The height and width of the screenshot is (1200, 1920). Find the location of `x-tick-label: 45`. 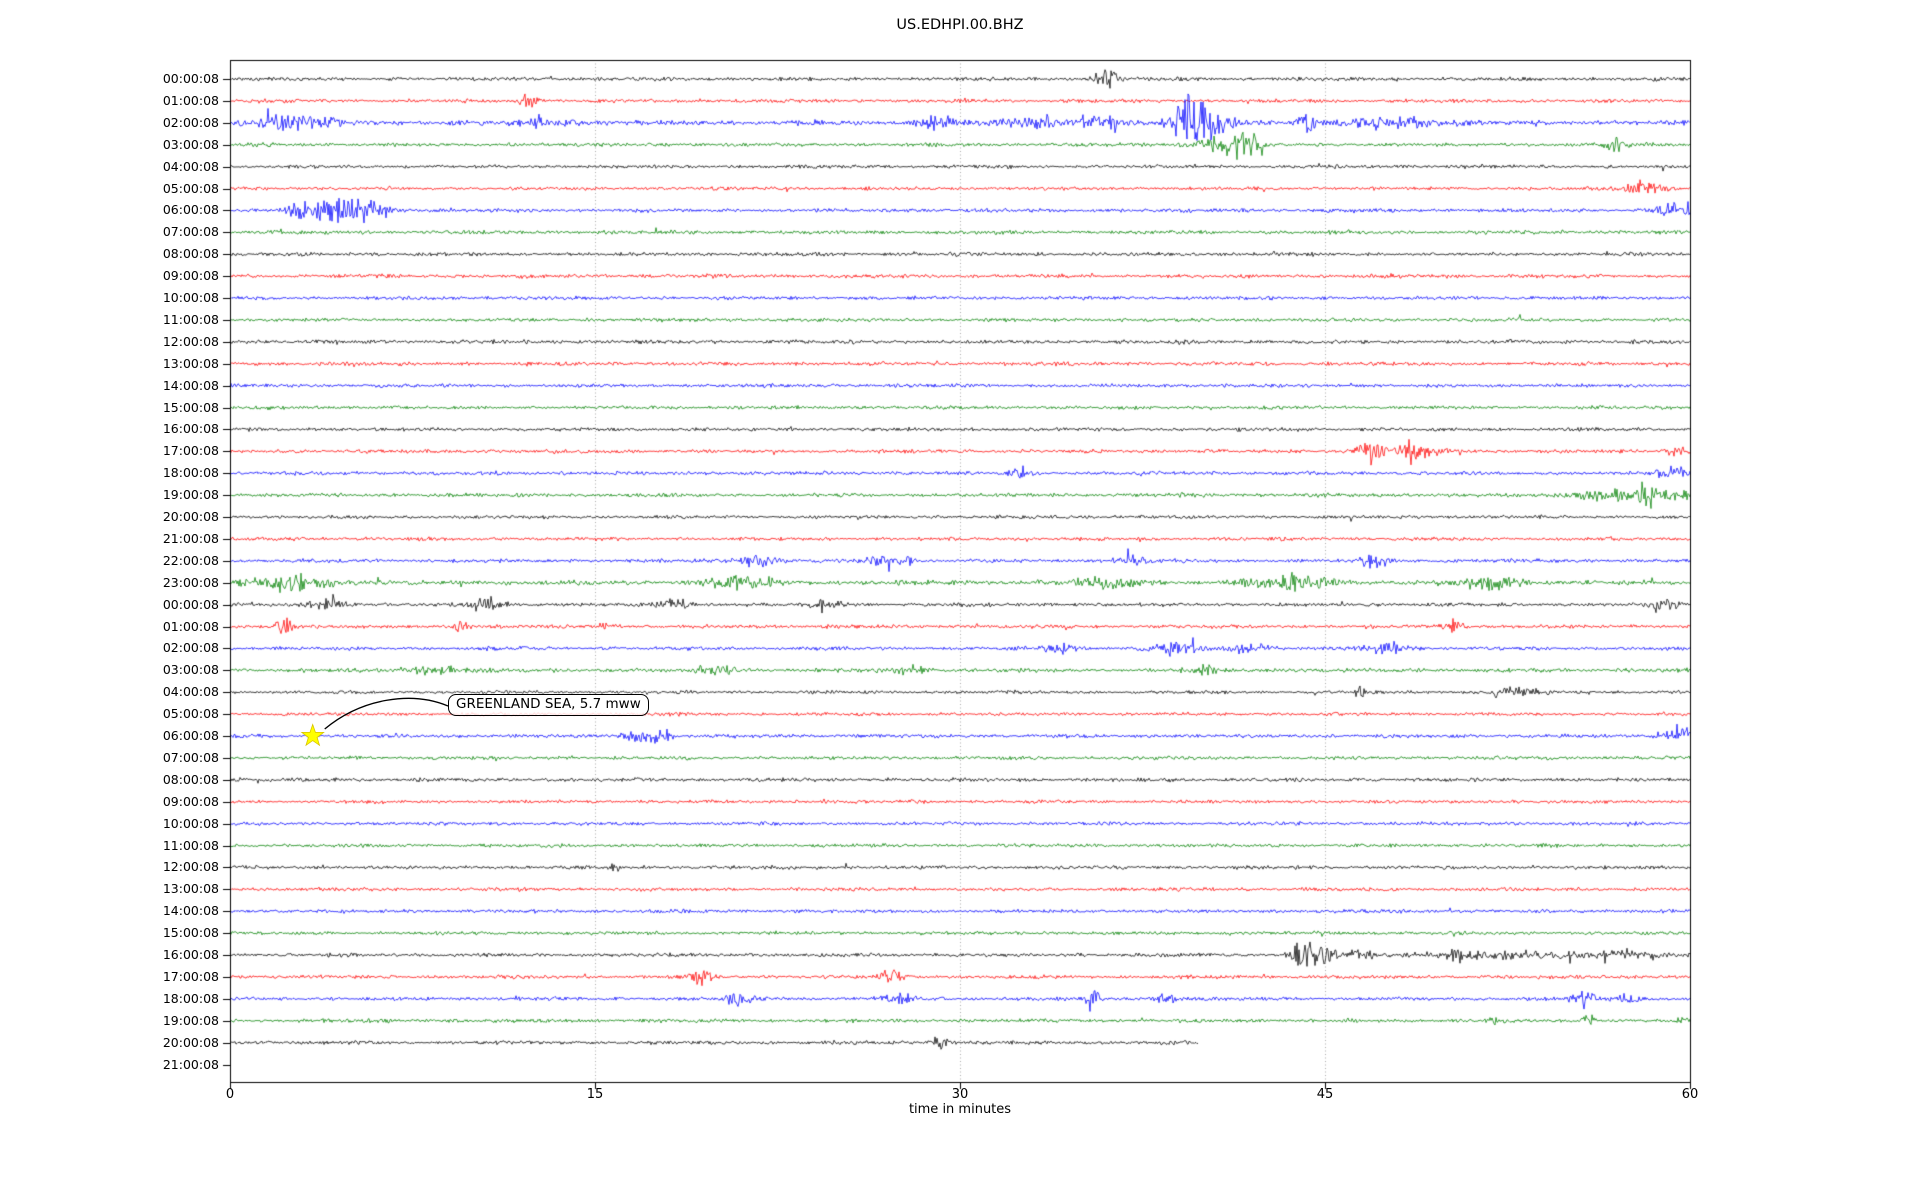

x-tick-label: 45 is located at coordinates (1325, 1094).